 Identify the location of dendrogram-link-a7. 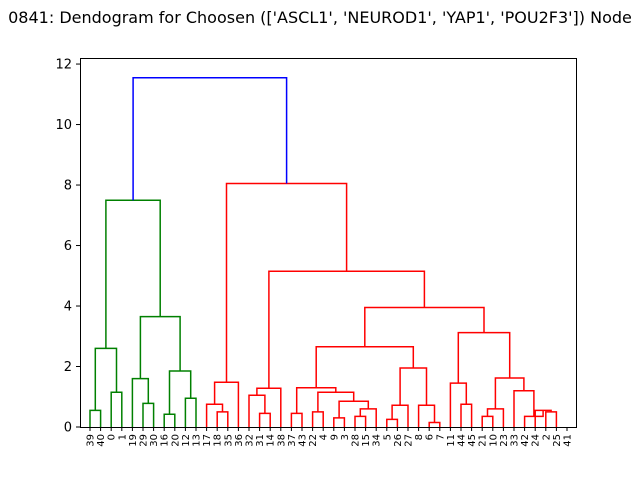
(190, 412).